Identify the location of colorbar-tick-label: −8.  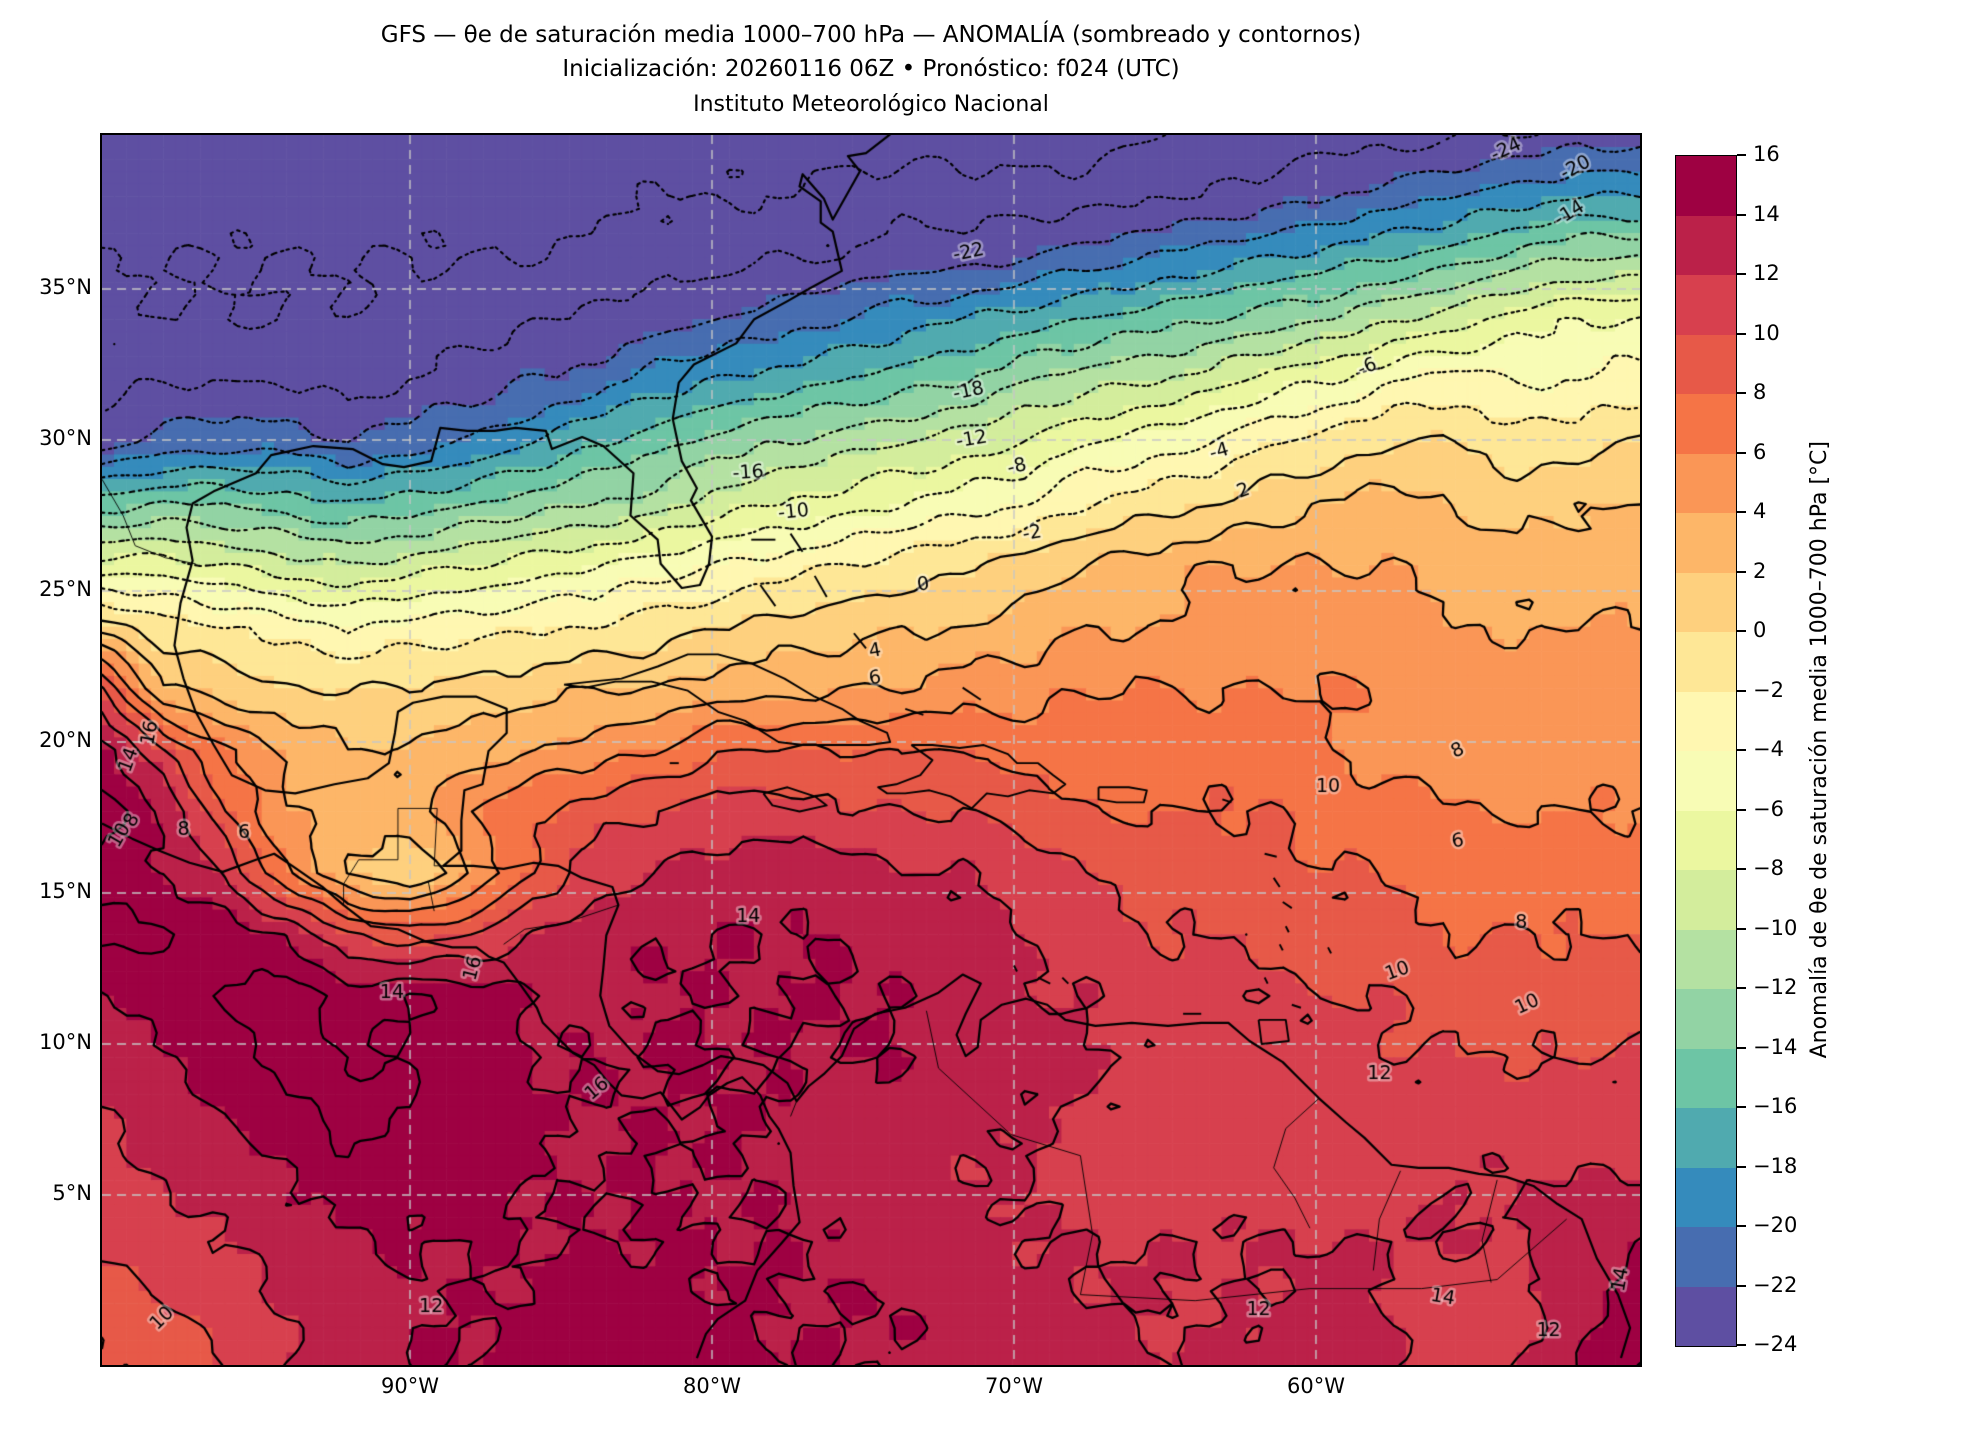
(1768, 868).